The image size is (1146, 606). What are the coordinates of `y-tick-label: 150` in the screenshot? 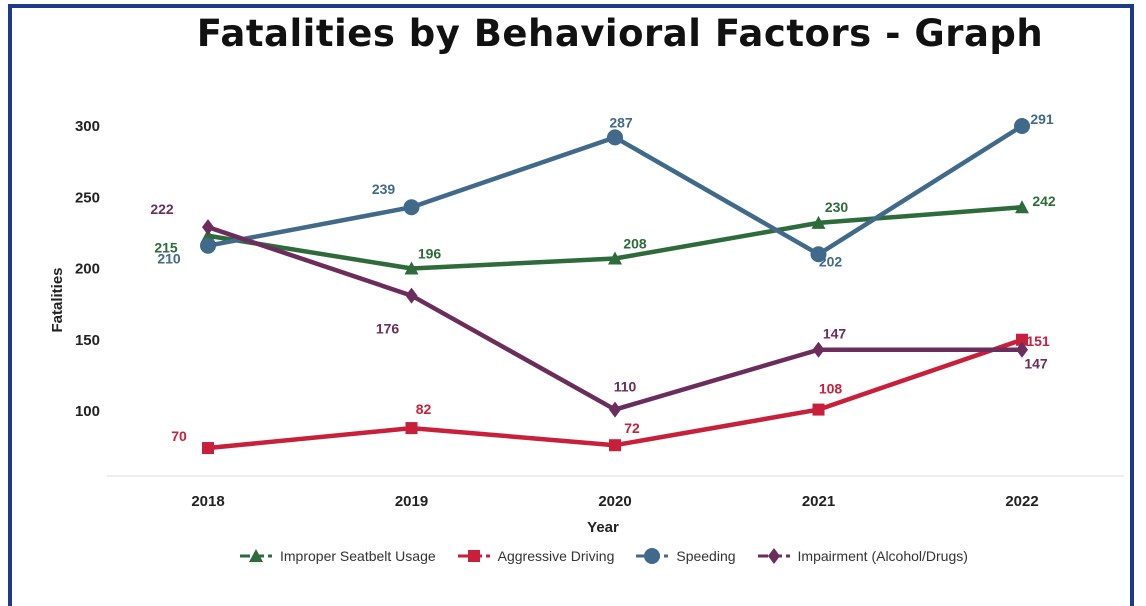 It's located at (87, 340).